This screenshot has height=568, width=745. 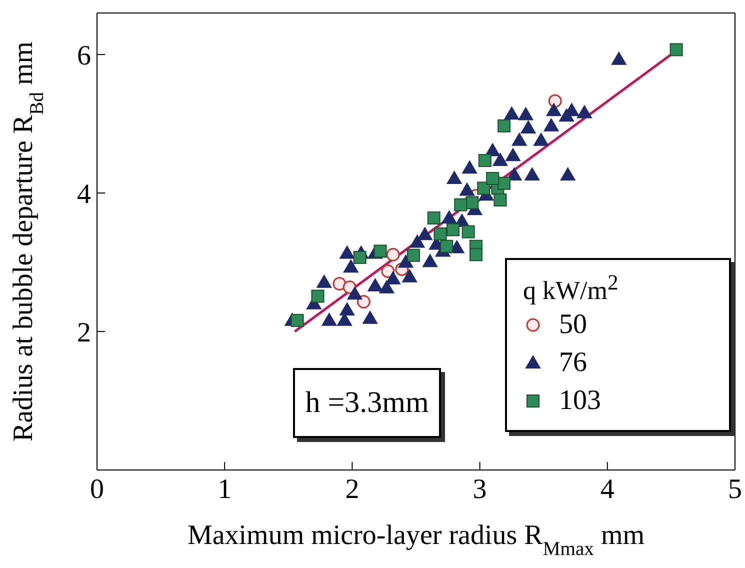 What do you see at coordinates (367, 403) in the screenshot?
I see `annotation: h =3.3mm` at bounding box center [367, 403].